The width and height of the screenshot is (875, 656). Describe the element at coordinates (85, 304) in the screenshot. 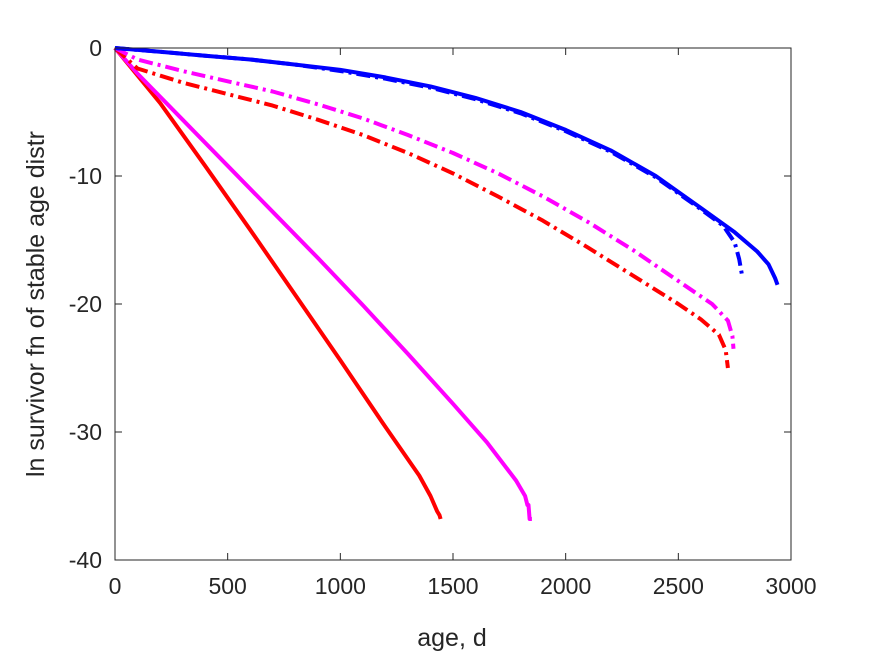

I see `y-tick-label: -20` at that location.